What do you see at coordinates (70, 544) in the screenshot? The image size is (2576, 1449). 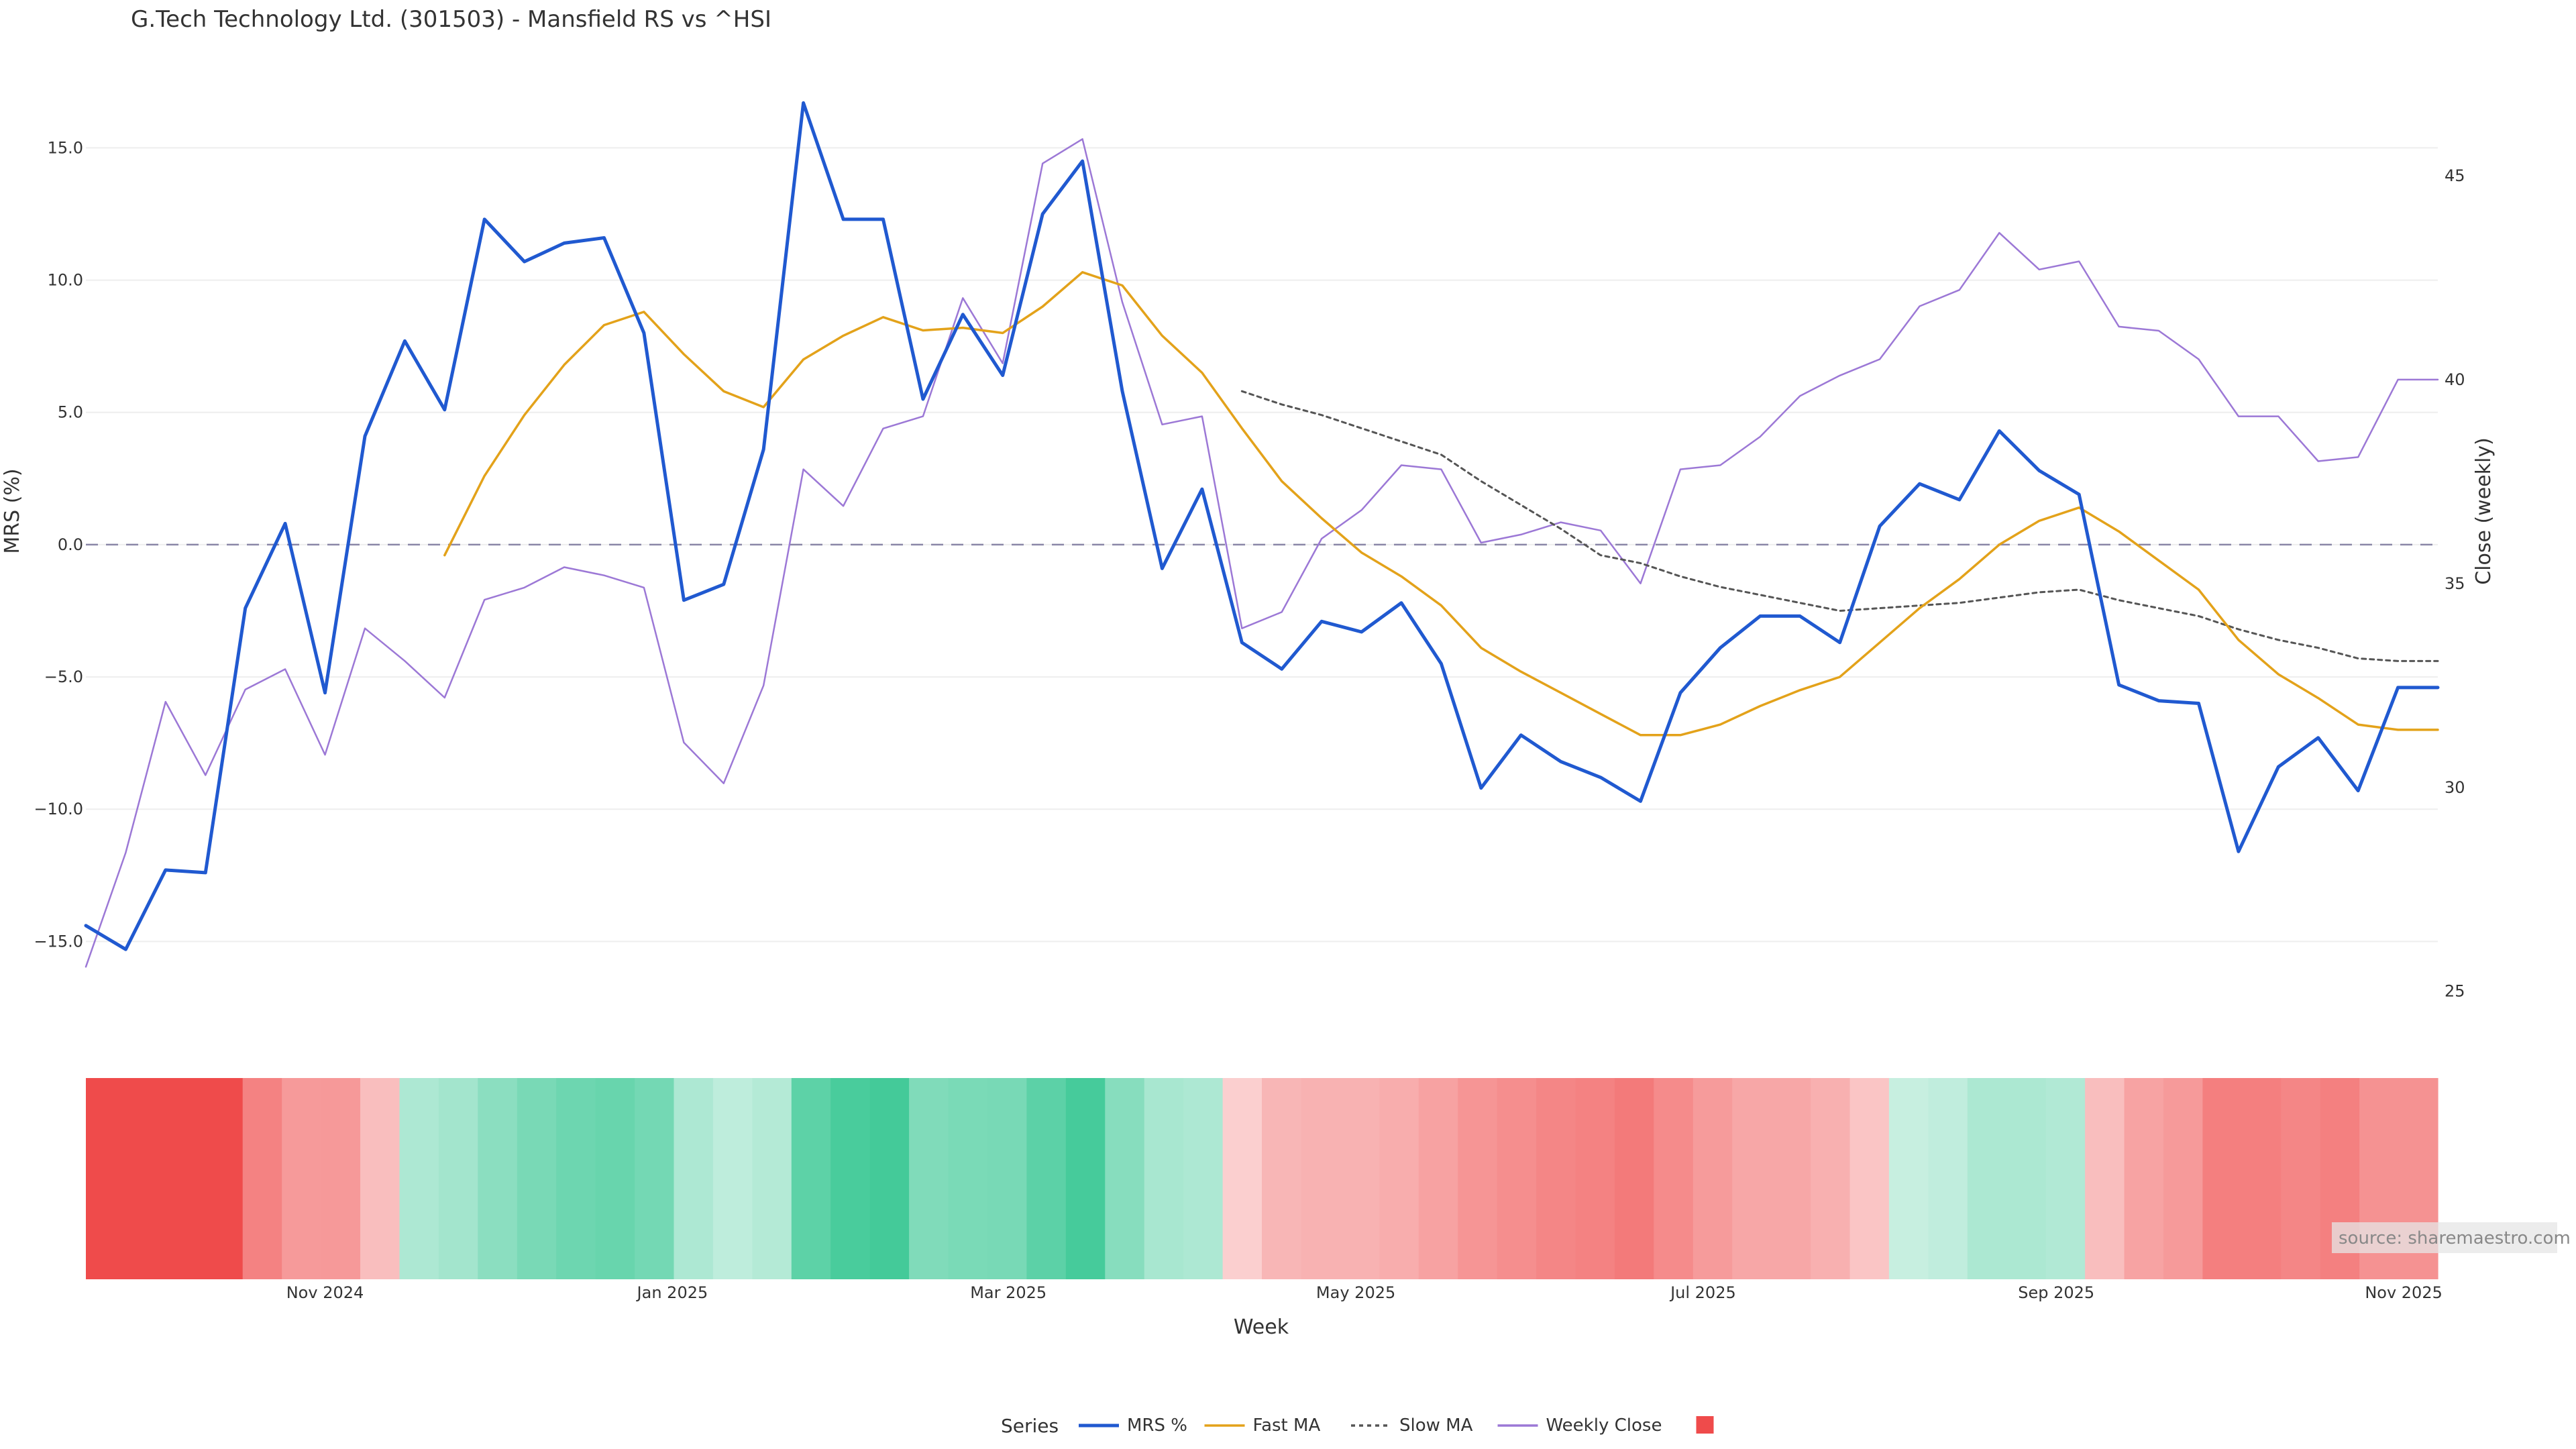 I see `y-tick-label: 0.0` at bounding box center [70, 544].